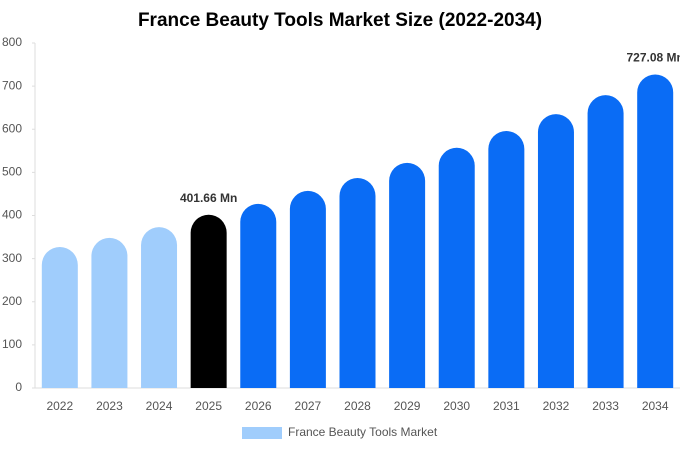 This screenshot has height=450, width=680. I want to click on x-tick-label: 2033, so click(605, 406).